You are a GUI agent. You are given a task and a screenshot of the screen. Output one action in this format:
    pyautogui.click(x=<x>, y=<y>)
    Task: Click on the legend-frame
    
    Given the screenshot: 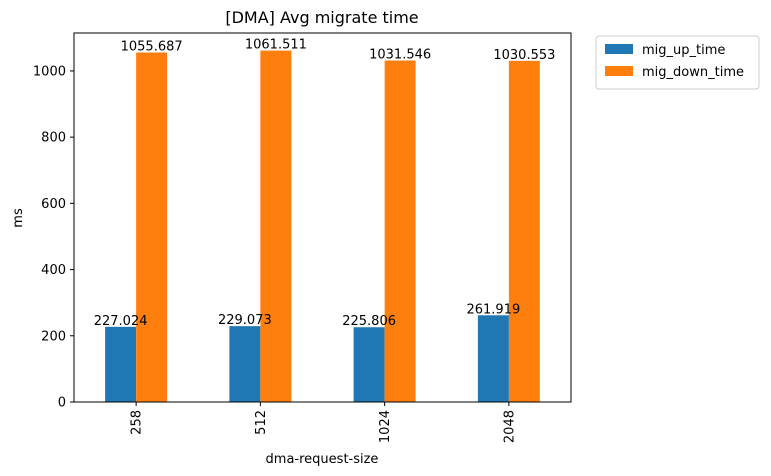 What is the action you would take?
    pyautogui.click(x=677, y=62)
    